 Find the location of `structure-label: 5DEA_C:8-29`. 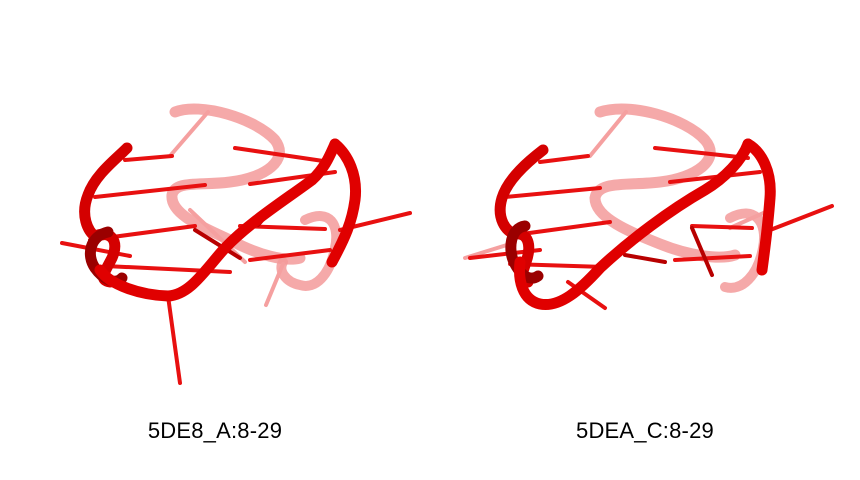

structure-label: 5DEA_C:8-29 is located at coordinates (645, 430).